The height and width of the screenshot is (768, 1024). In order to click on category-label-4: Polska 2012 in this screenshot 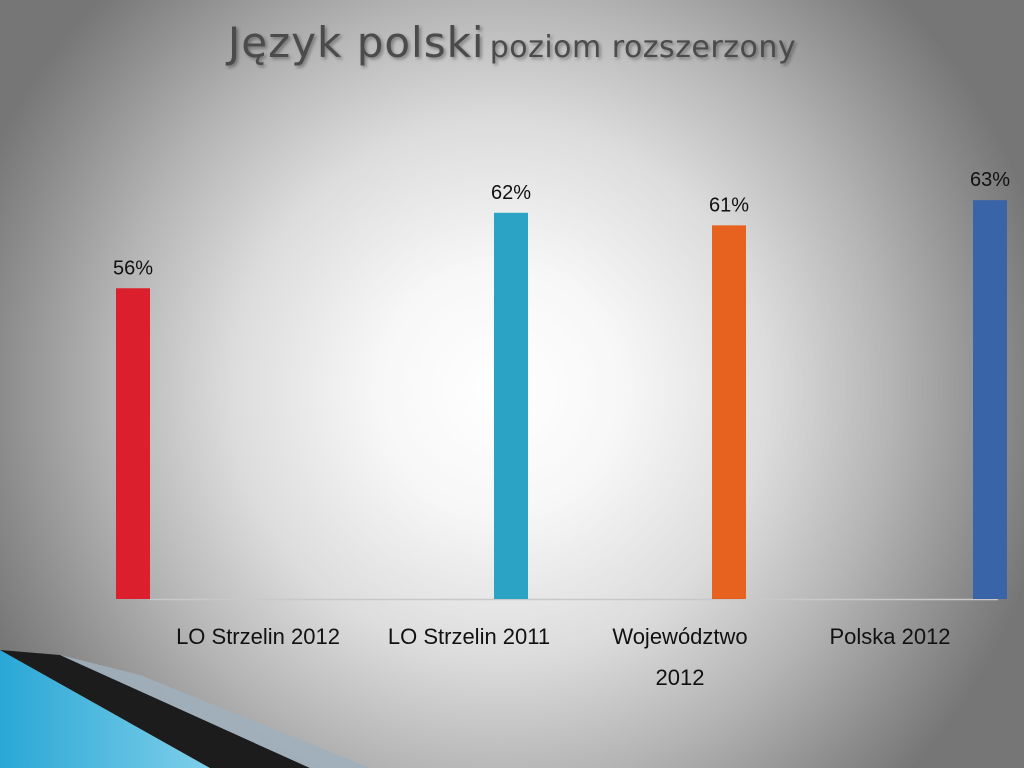, I will do `click(889, 636)`.